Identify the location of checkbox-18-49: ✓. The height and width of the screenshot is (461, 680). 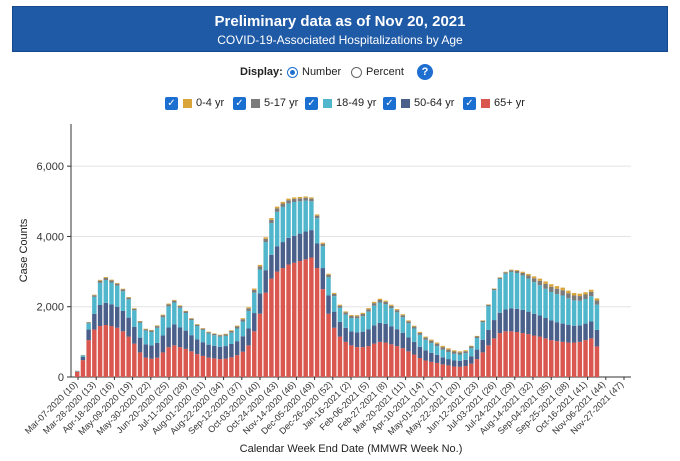
(311, 103).